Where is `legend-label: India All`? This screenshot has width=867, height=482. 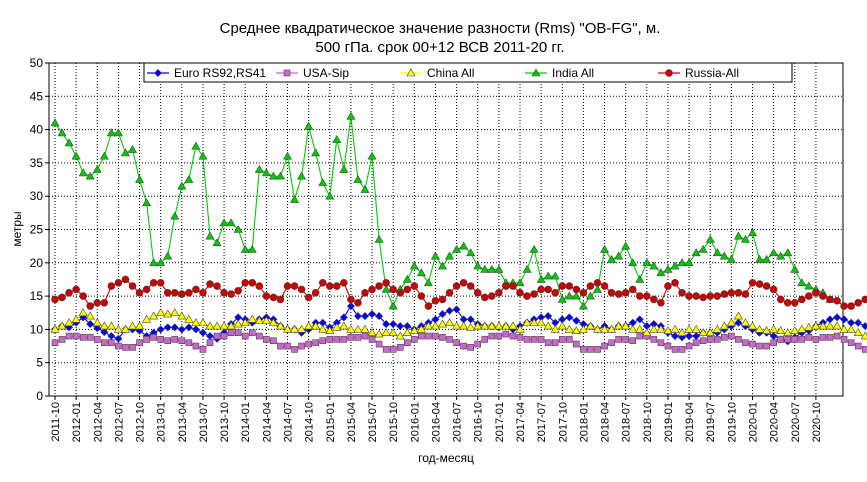
legend-label: India All is located at coordinates (573, 73).